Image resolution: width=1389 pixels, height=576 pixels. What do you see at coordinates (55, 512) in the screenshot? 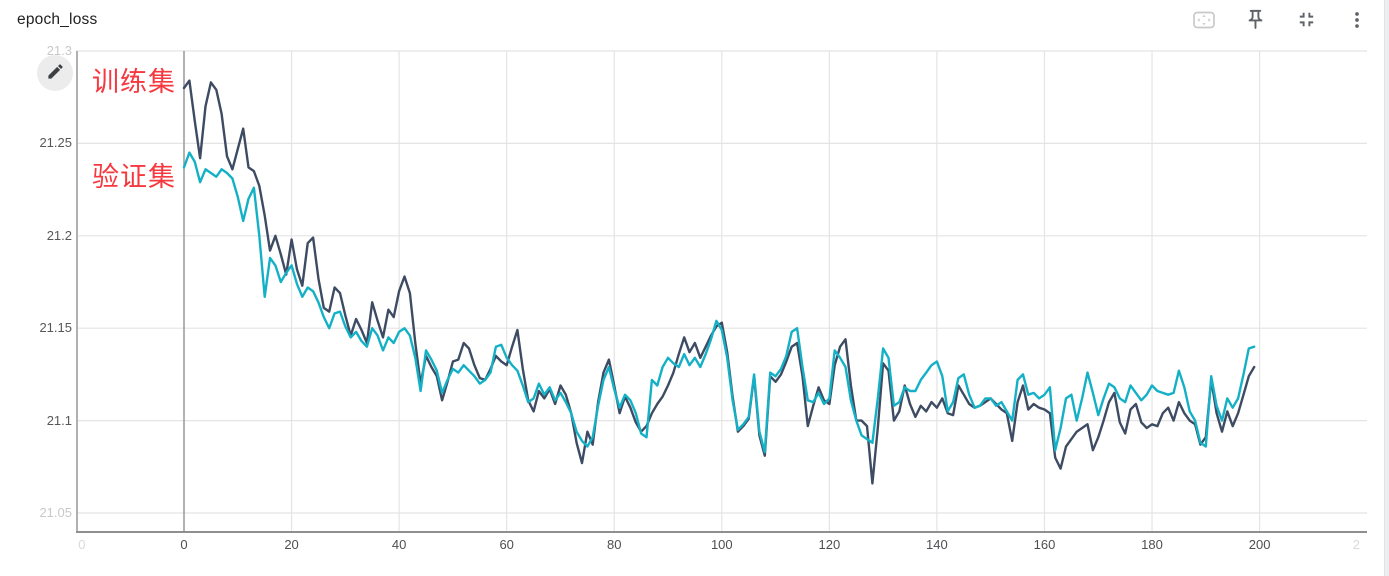
I see `y-tick-label: 21.05` at bounding box center [55, 512].